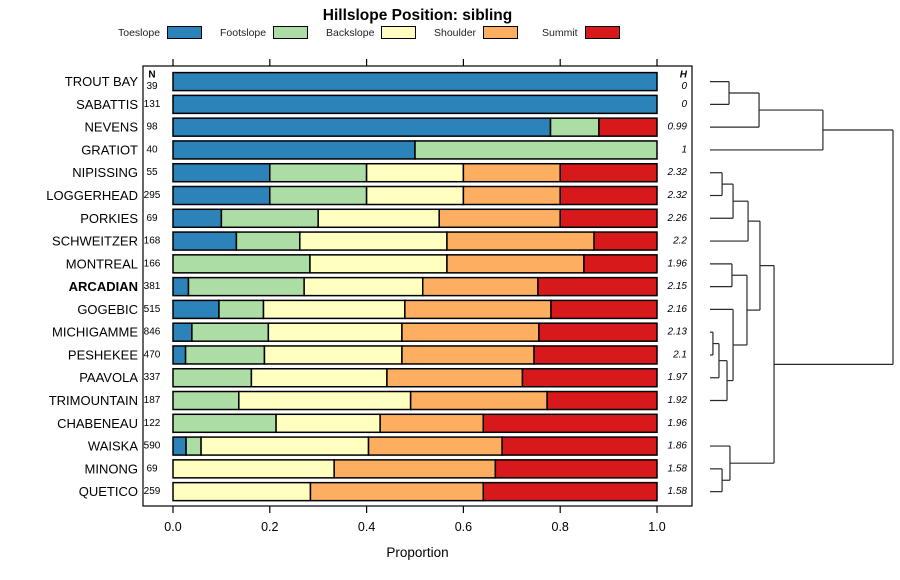 The image size is (900, 580). What do you see at coordinates (581, 32) in the screenshot?
I see `legend-item-summit: Summit` at bounding box center [581, 32].